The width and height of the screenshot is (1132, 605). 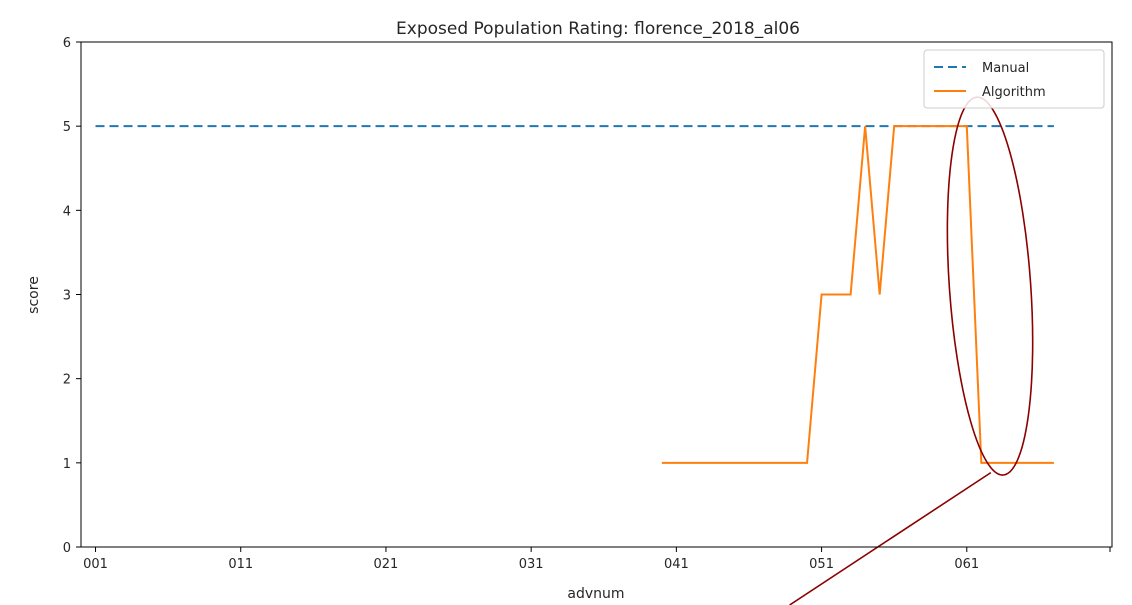 I want to click on y-tick-label: 6, so click(x=67, y=43).